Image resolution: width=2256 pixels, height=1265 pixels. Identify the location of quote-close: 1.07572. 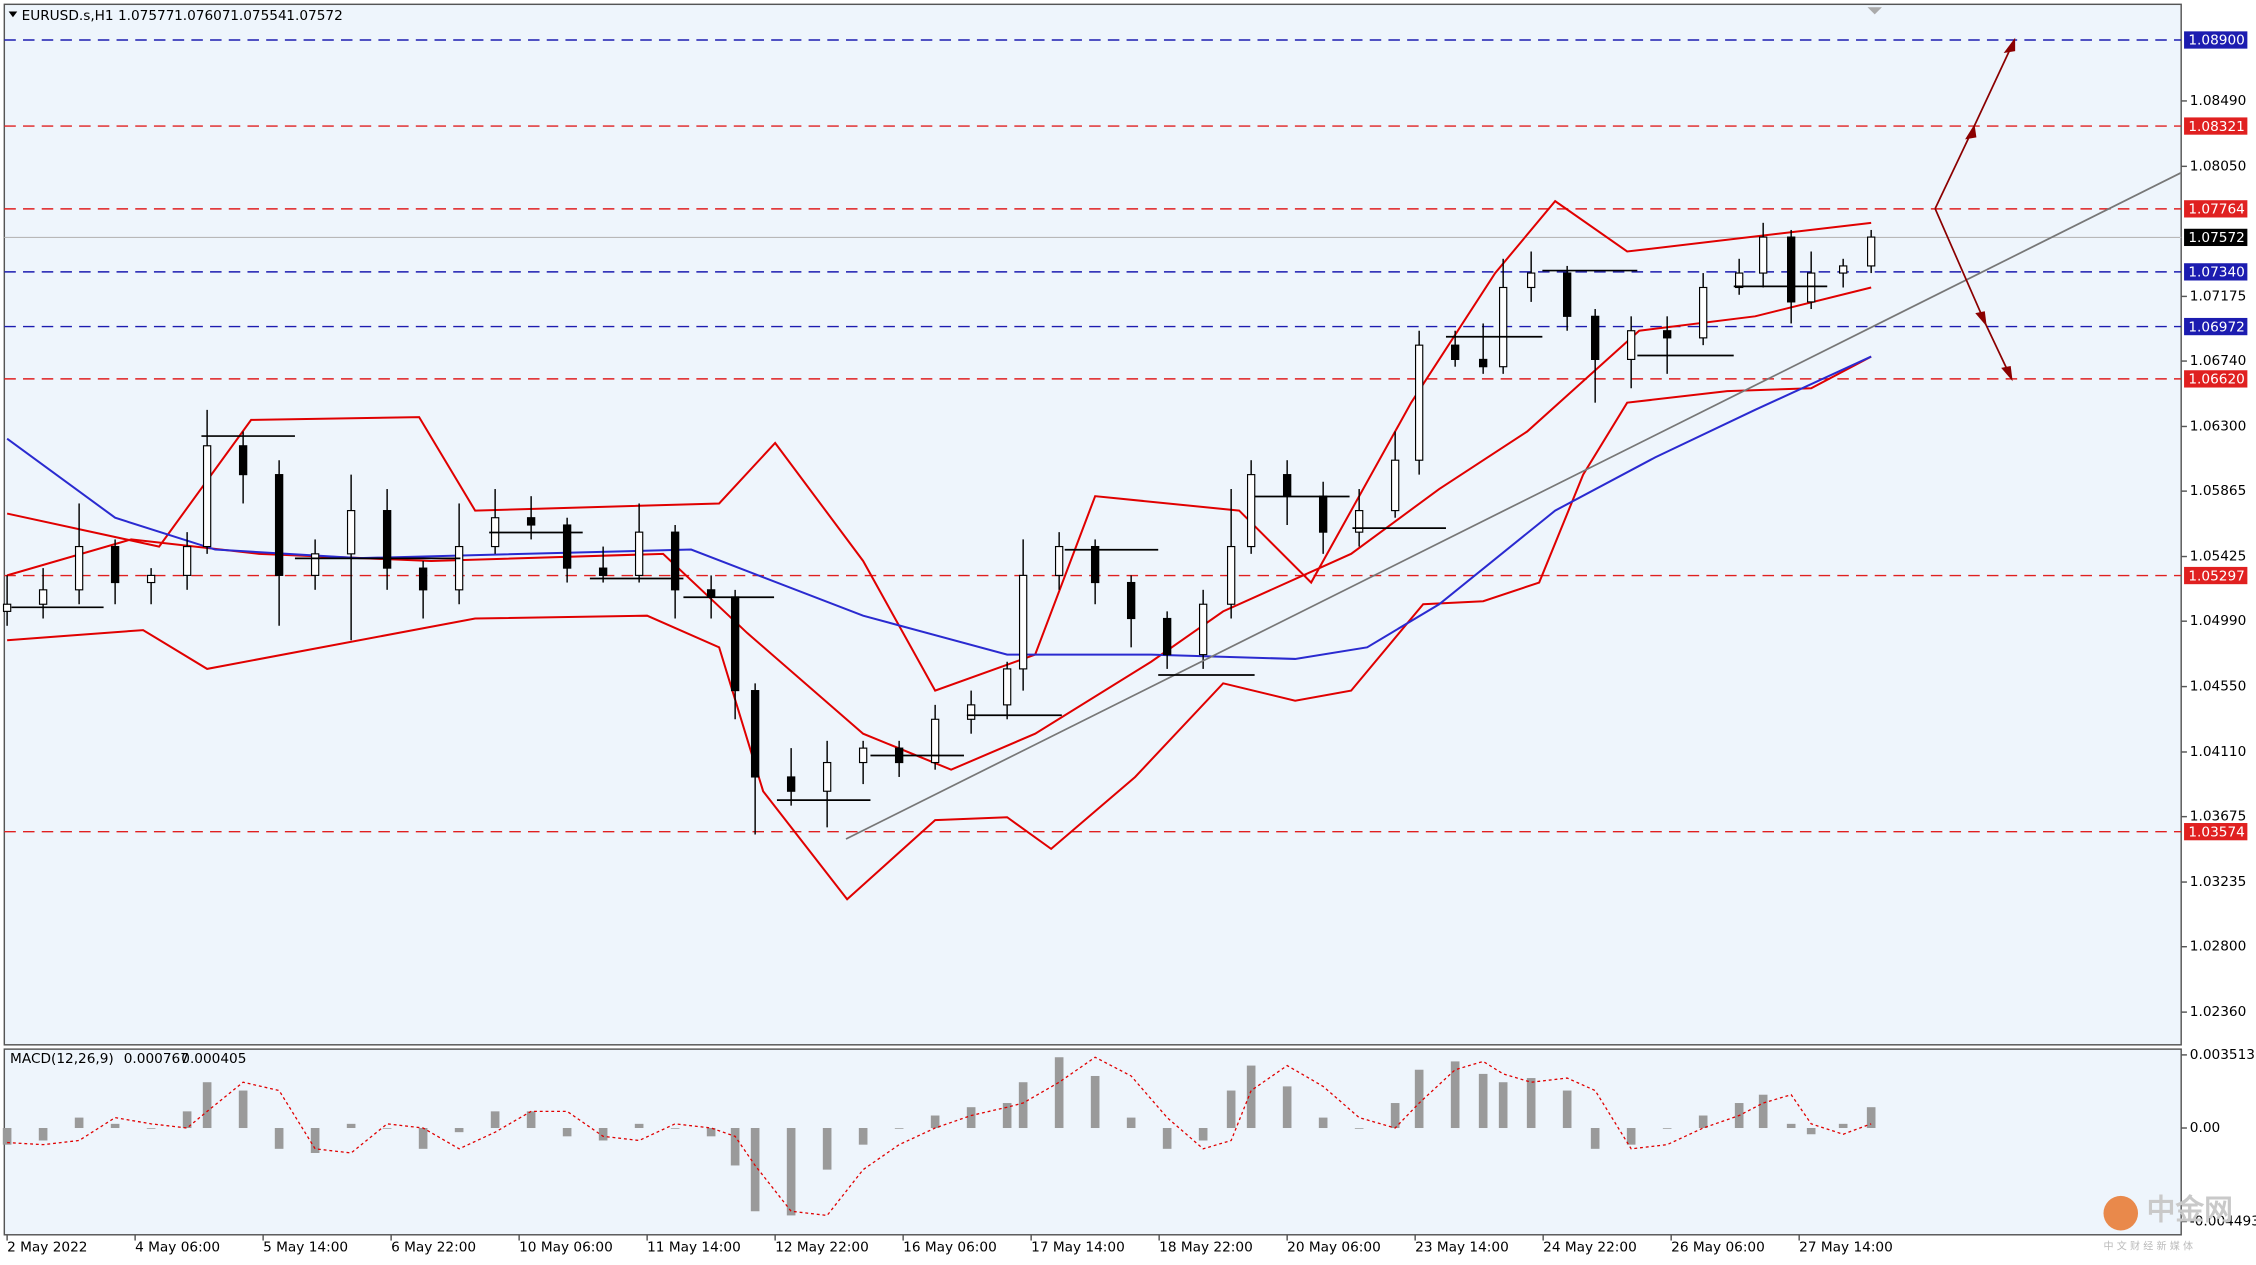
(314, 16).